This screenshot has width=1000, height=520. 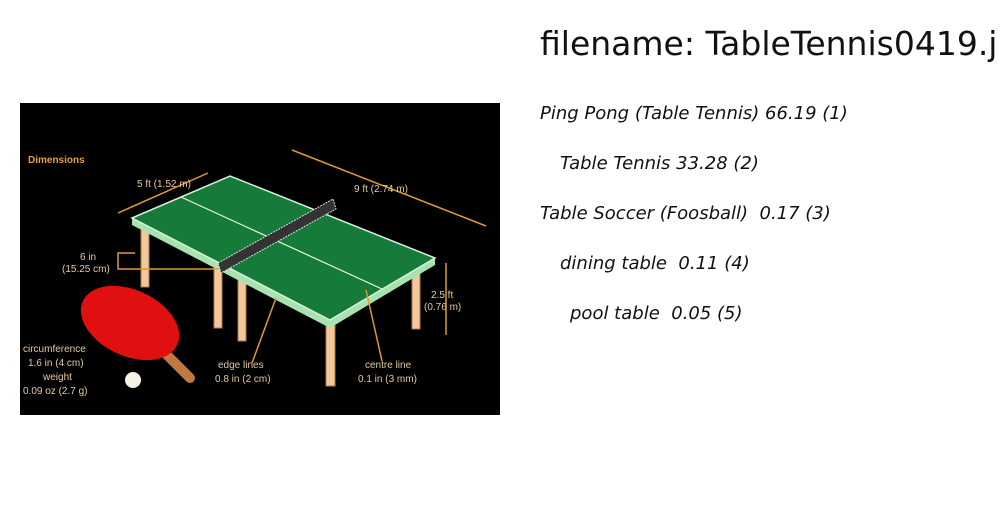 I want to click on image-label: 5 ft (1.52 m), so click(x=164, y=184).